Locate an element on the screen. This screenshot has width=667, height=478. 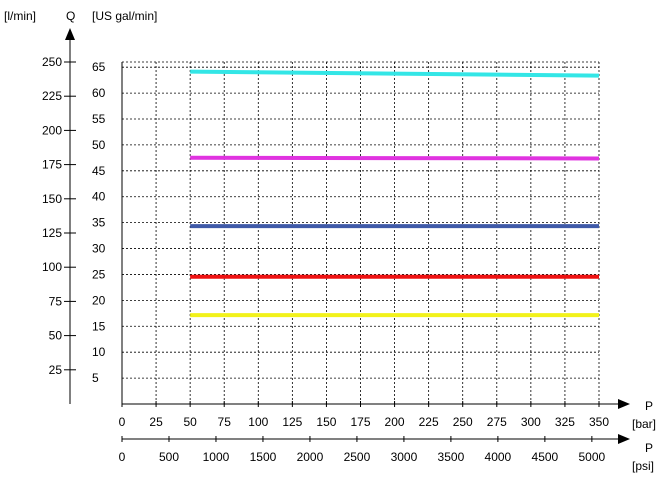
y-quantity-label: Q is located at coordinates (70, 16).